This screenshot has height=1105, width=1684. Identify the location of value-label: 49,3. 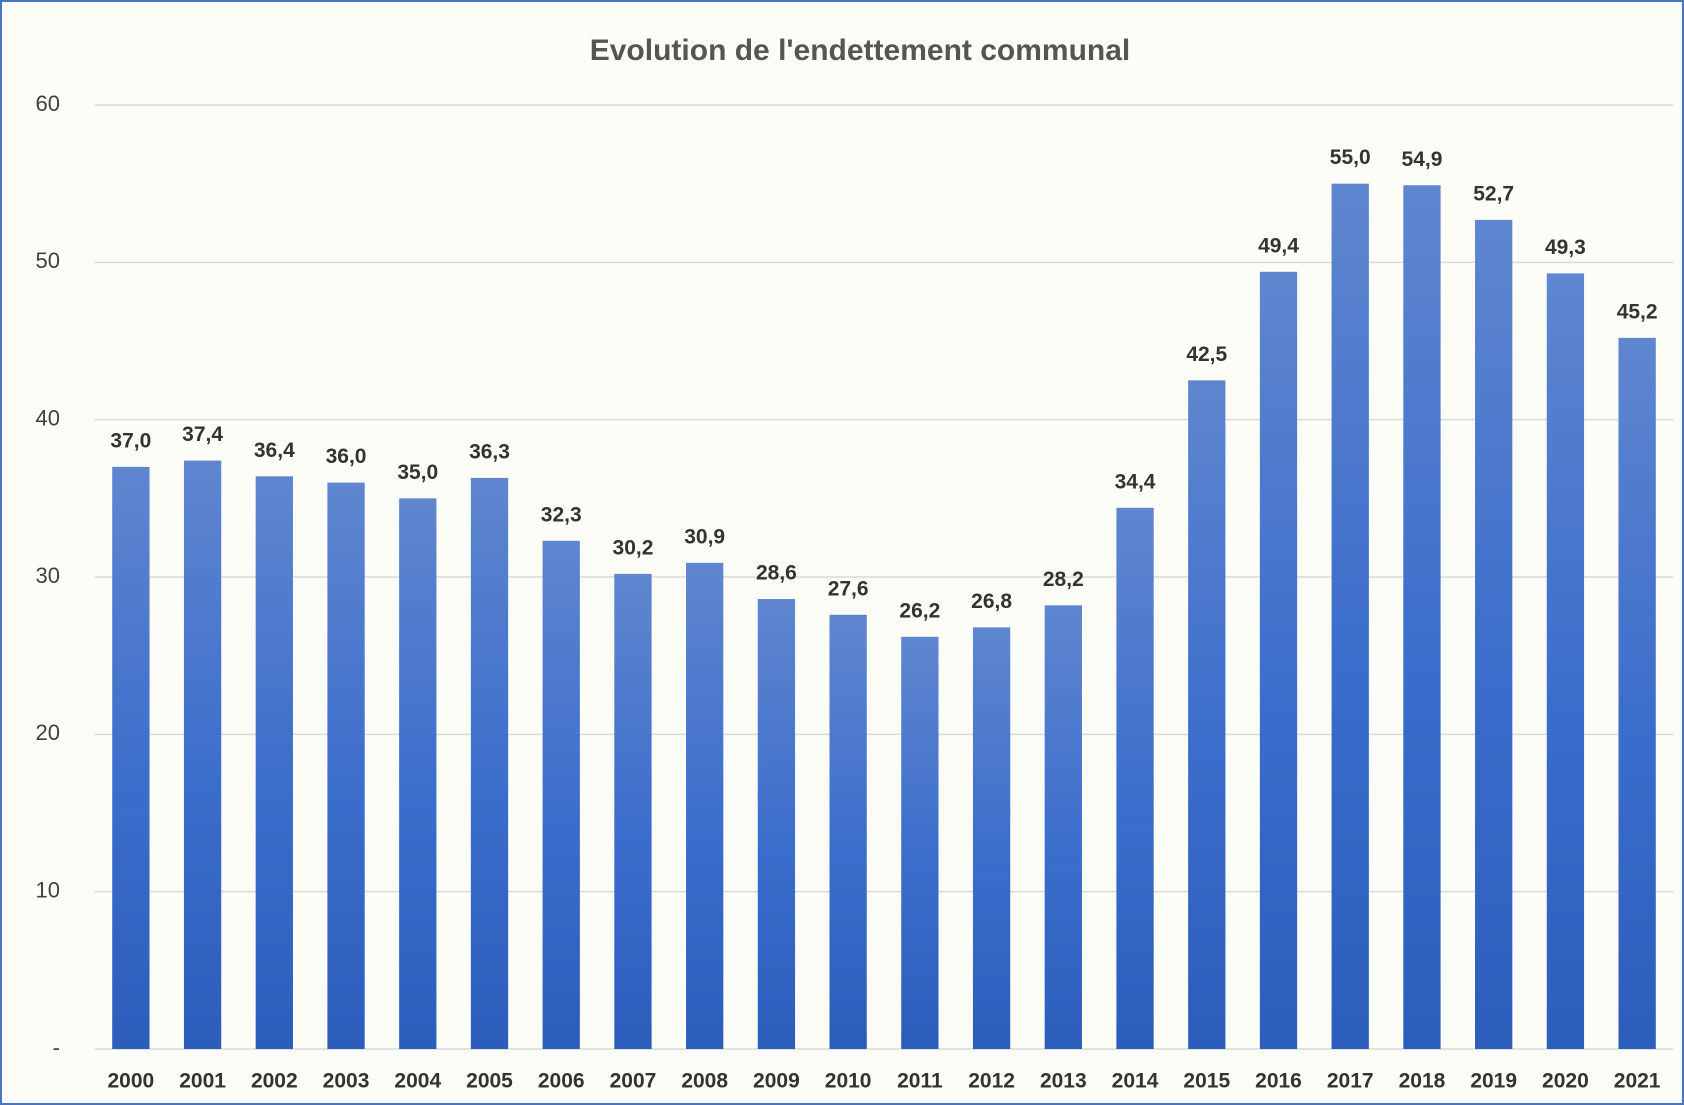
(1565, 247).